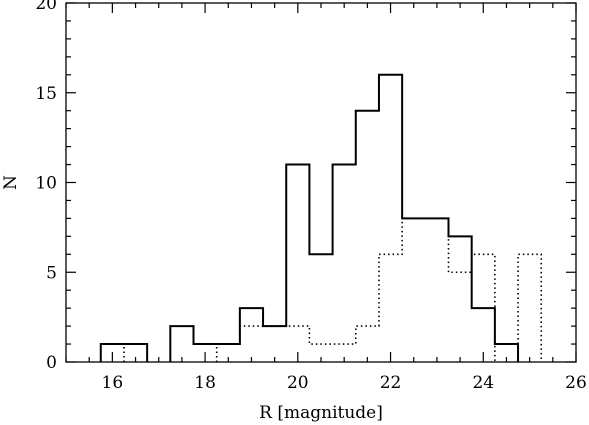  Describe the element at coordinates (51, 273) in the screenshot. I see `y-tick-label: 5` at that location.